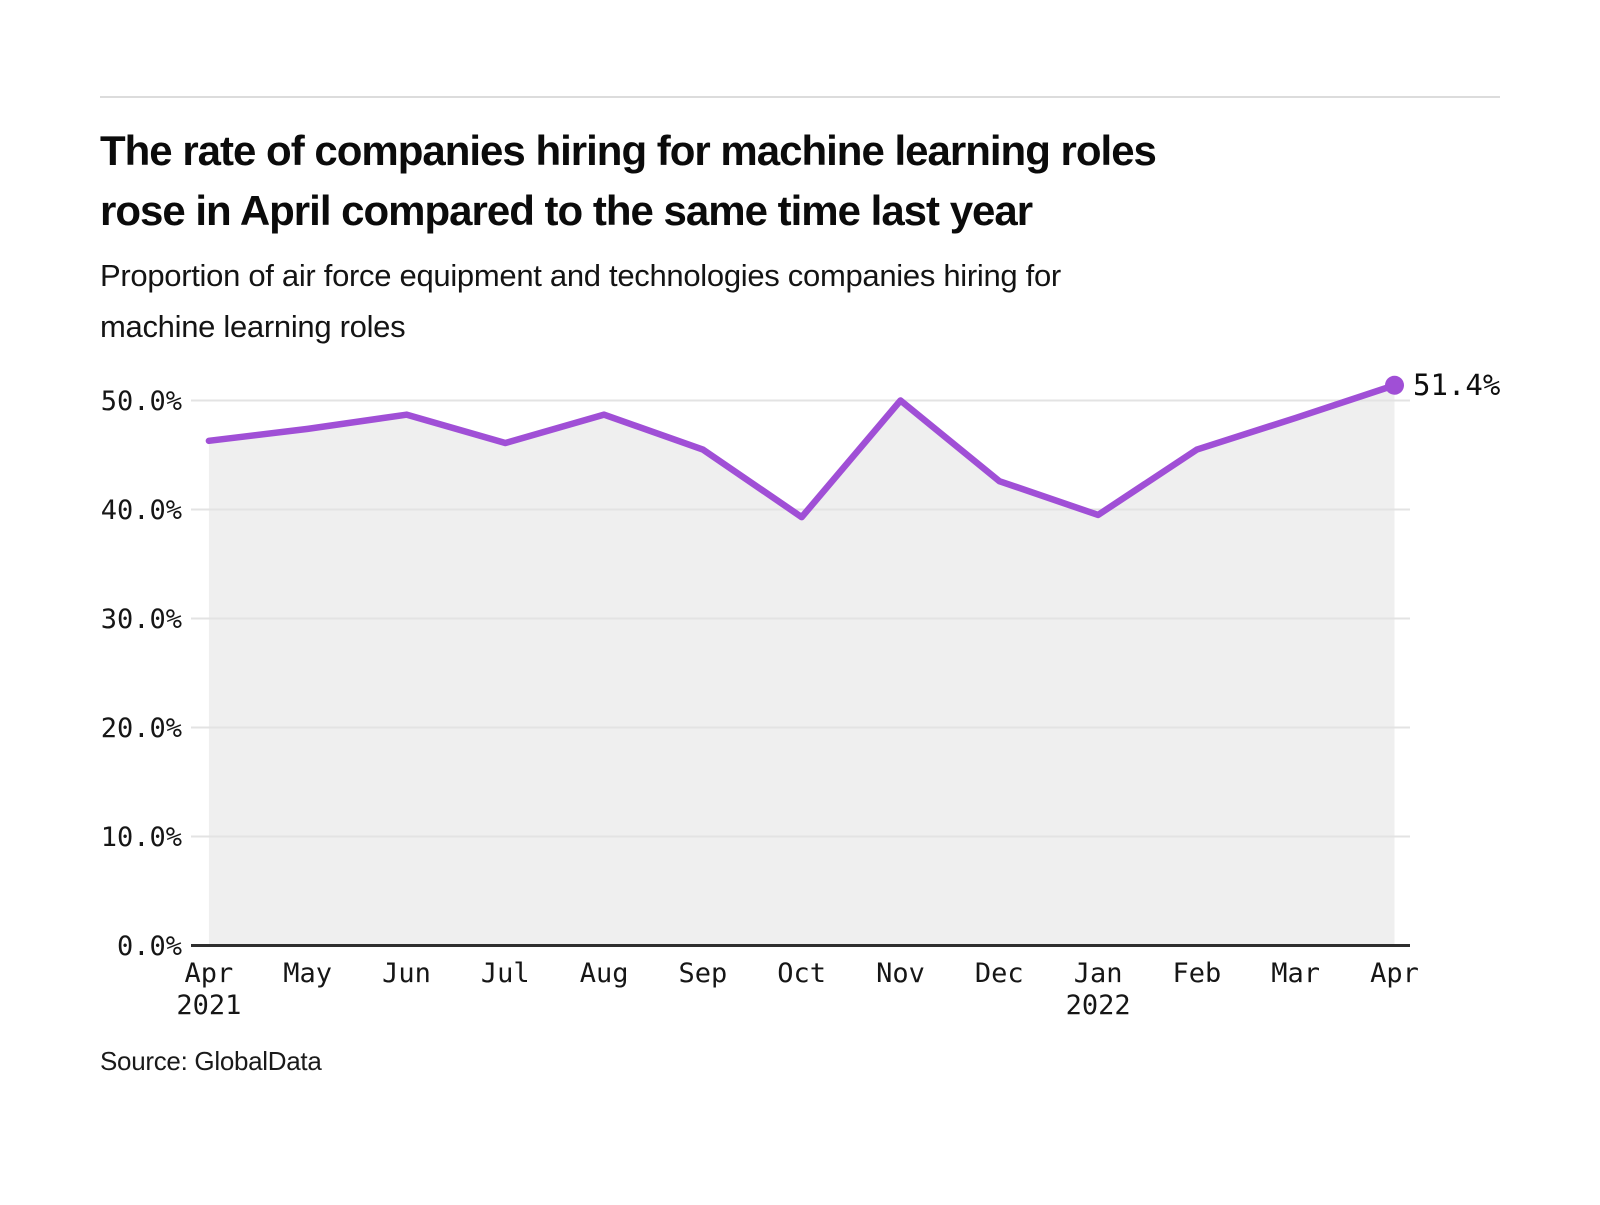 The width and height of the screenshot is (1600, 1205). Describe the element at coordinates (406, 973) in the screenshot. I see `x-tick-label: Jun` at that location.